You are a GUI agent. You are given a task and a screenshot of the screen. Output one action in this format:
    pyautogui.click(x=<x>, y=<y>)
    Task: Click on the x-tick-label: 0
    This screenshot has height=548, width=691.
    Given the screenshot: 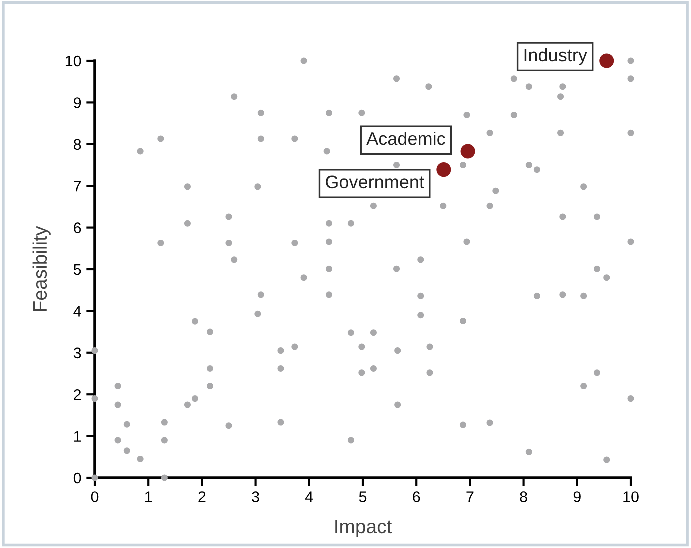 What is the action you would take?
    pyautogui.click(x=95, y=497)
    